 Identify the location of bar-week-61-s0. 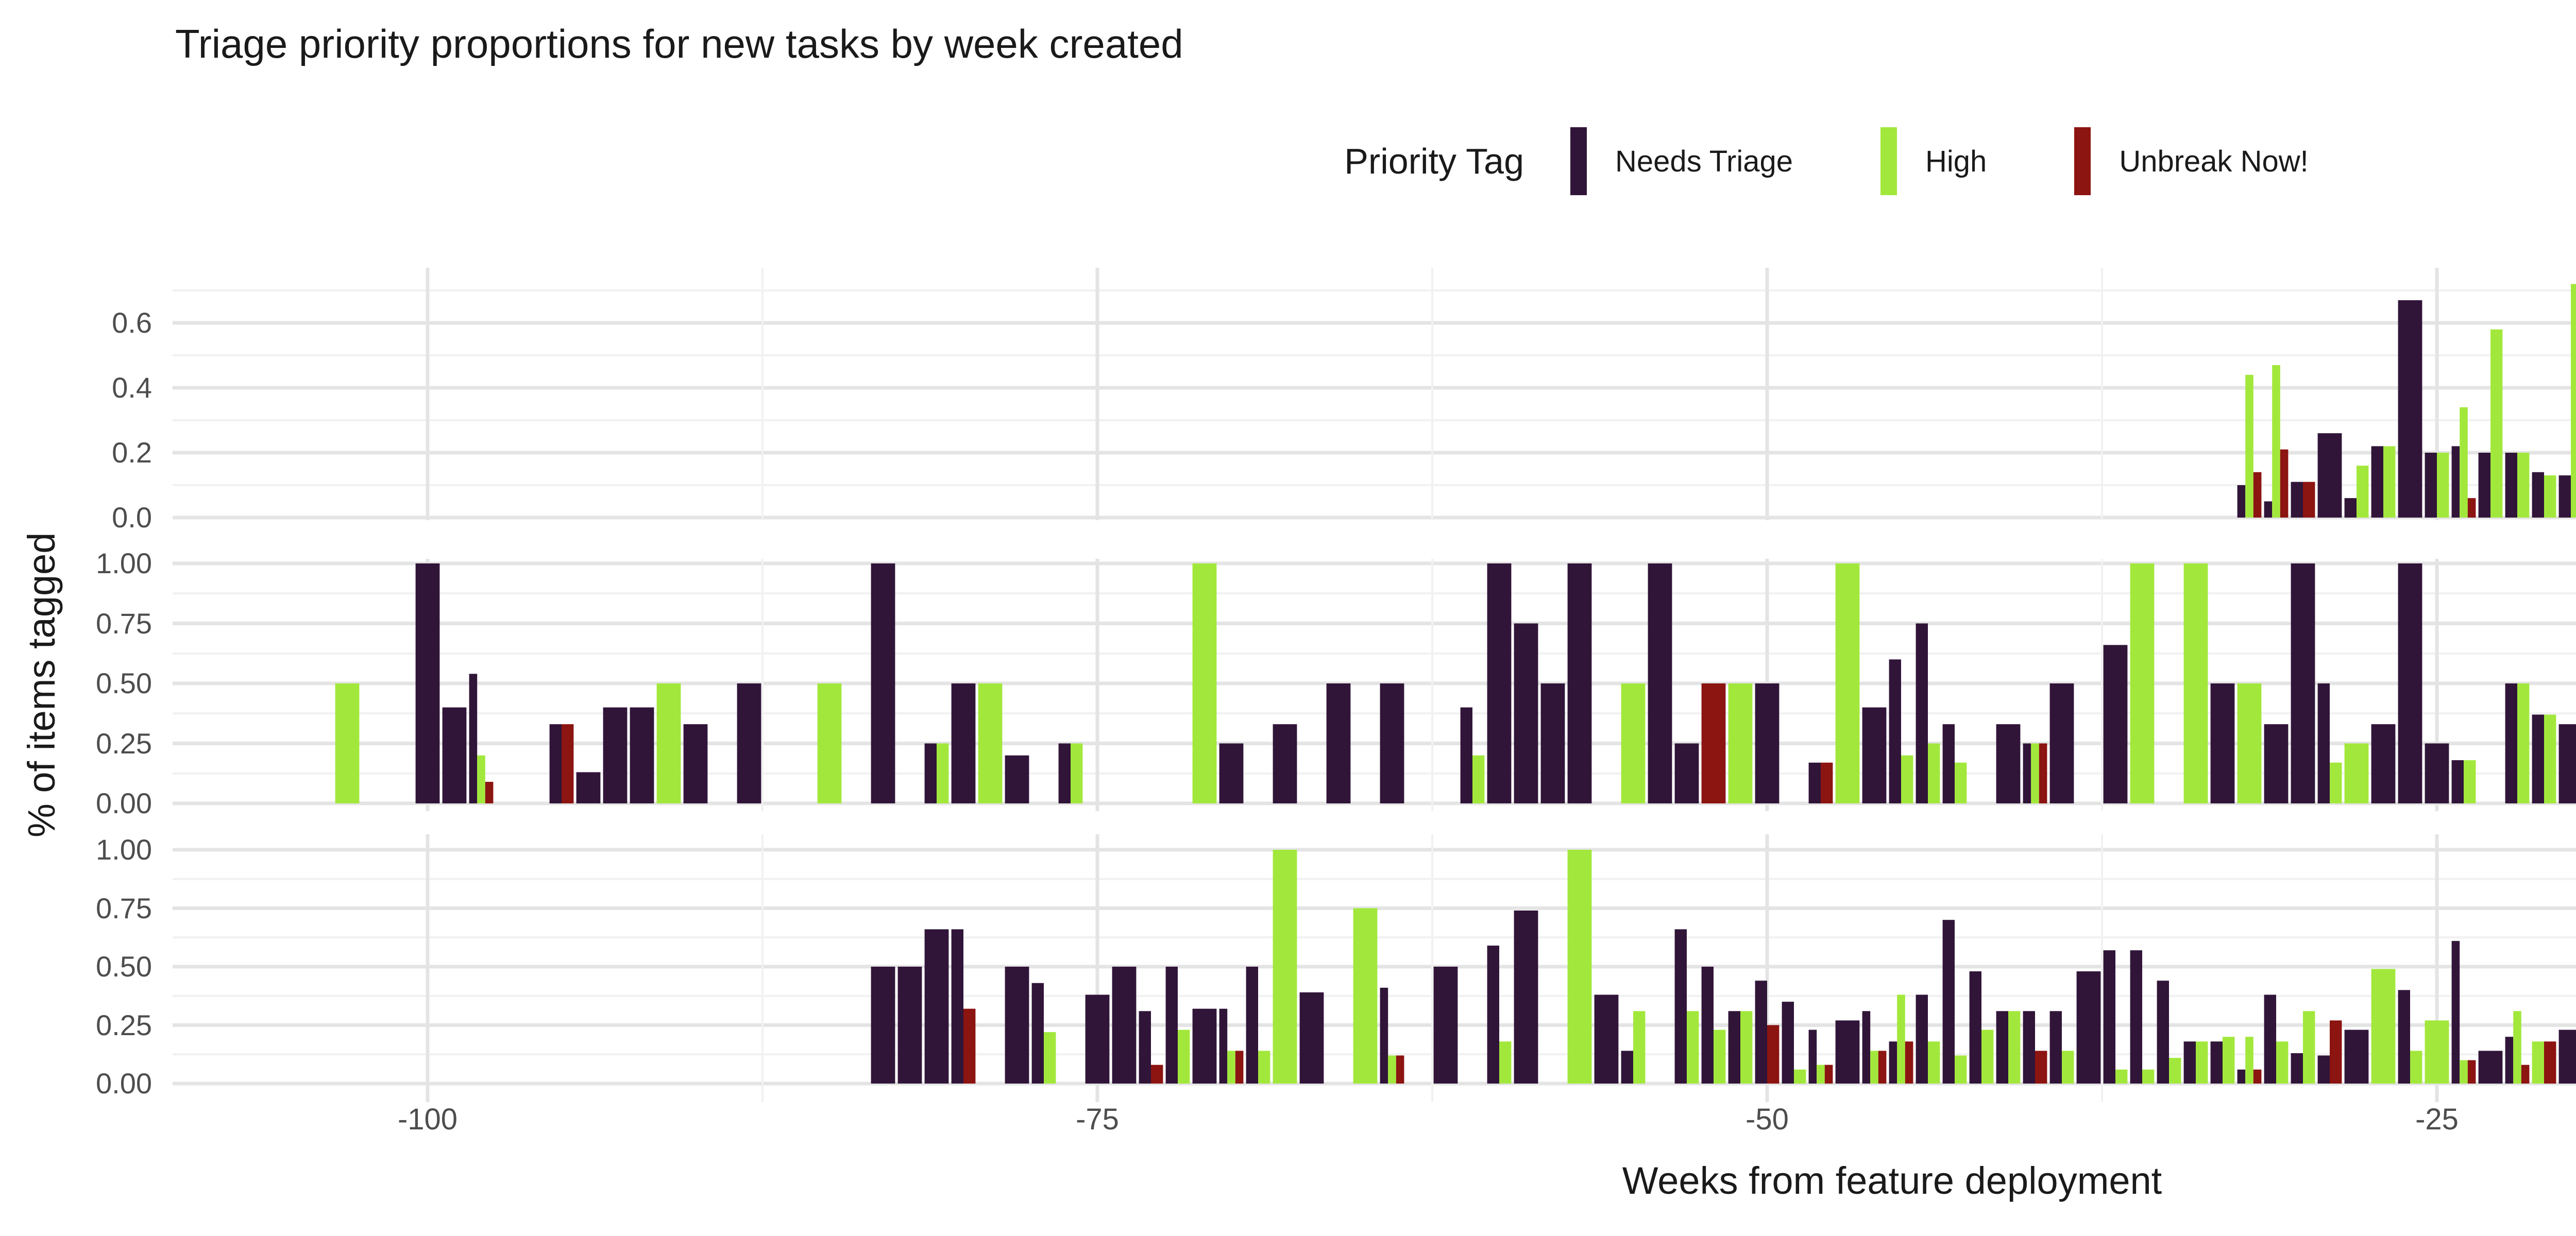
(1466, 755).